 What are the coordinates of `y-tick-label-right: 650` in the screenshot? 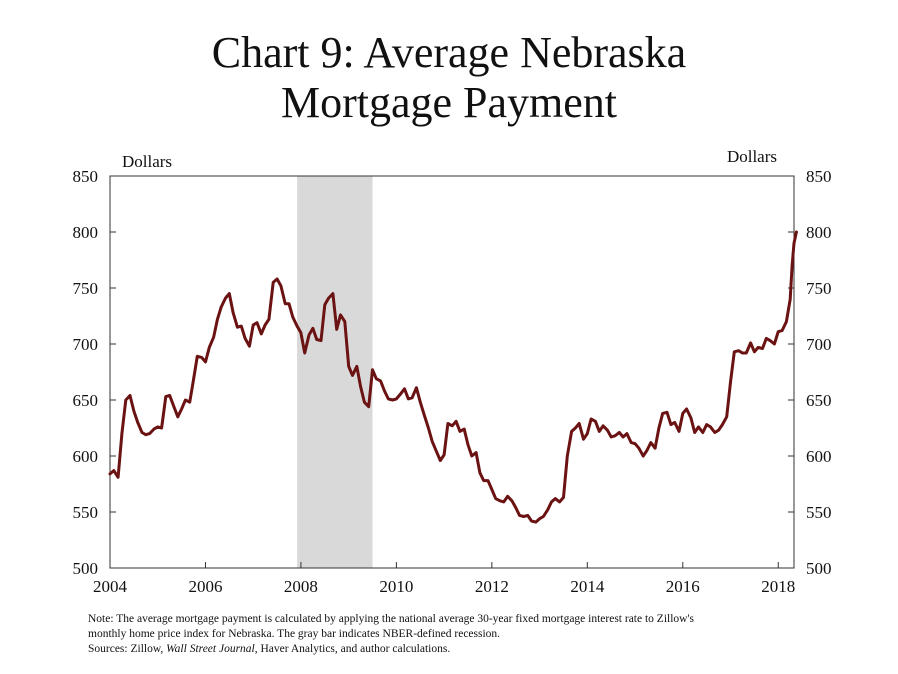 It's located at (819, 400).